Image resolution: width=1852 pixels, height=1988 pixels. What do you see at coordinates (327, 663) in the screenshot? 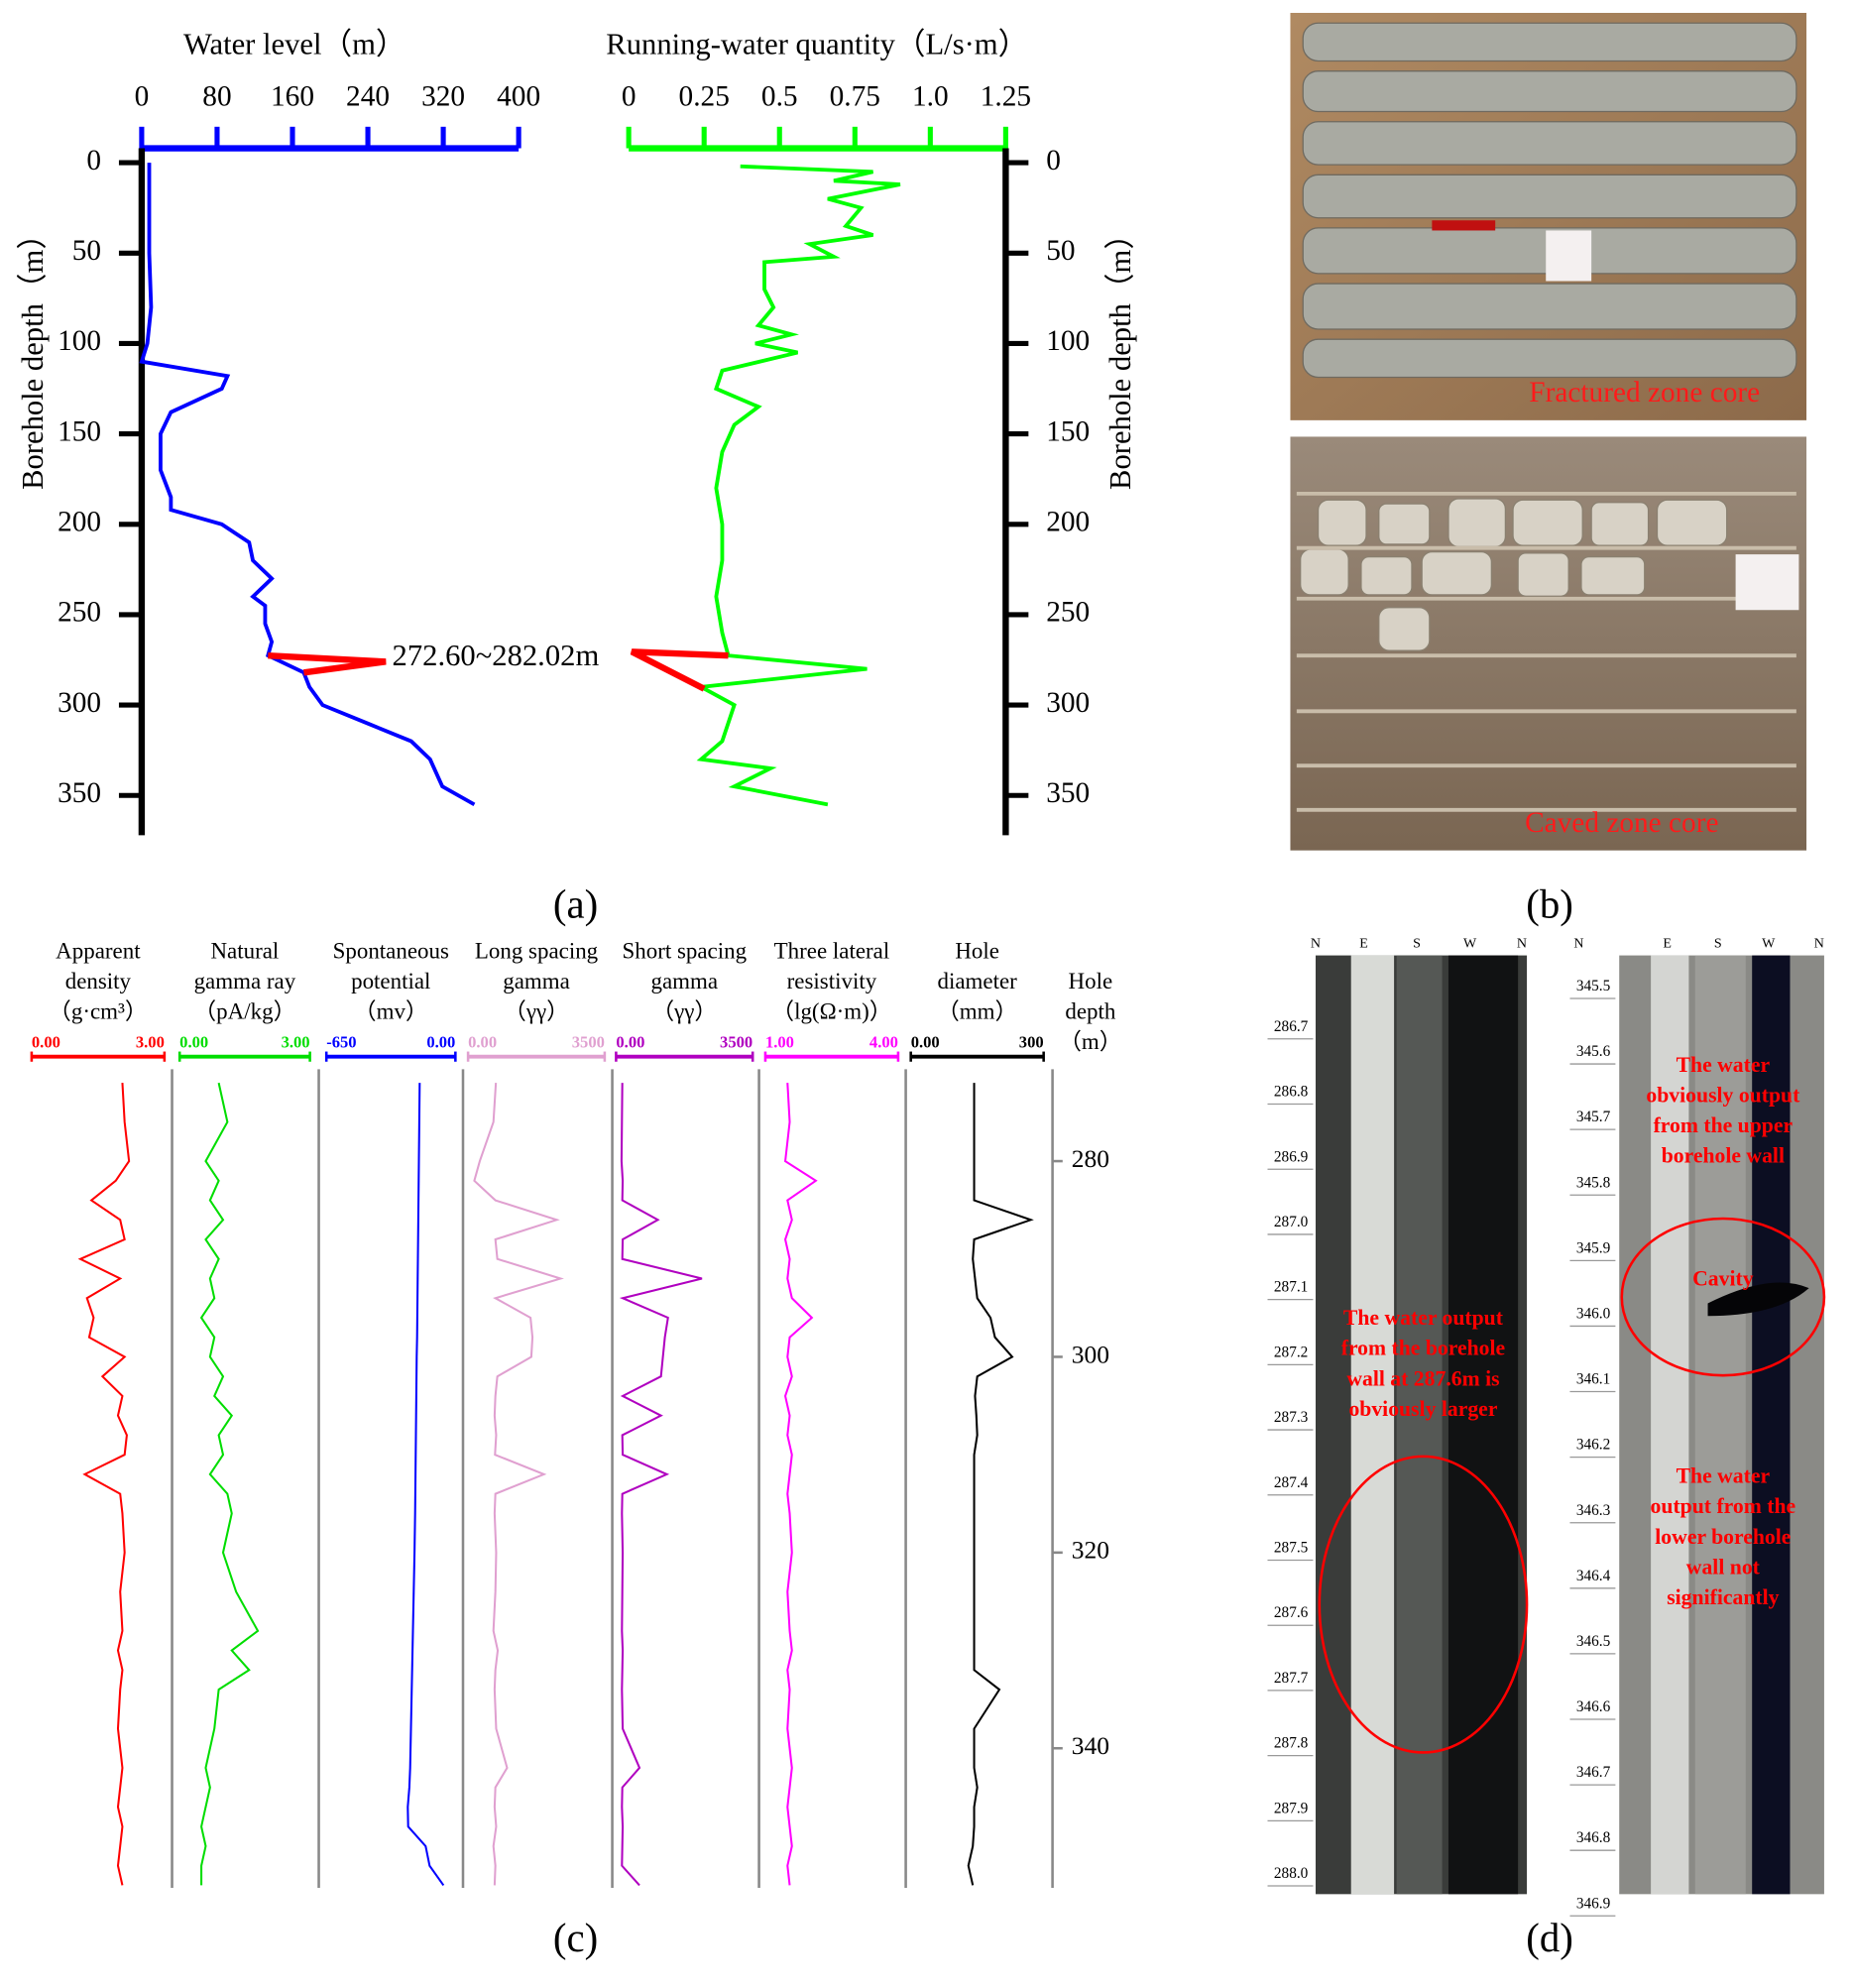
I see `highlight-line` at bounding box center [327, 663].